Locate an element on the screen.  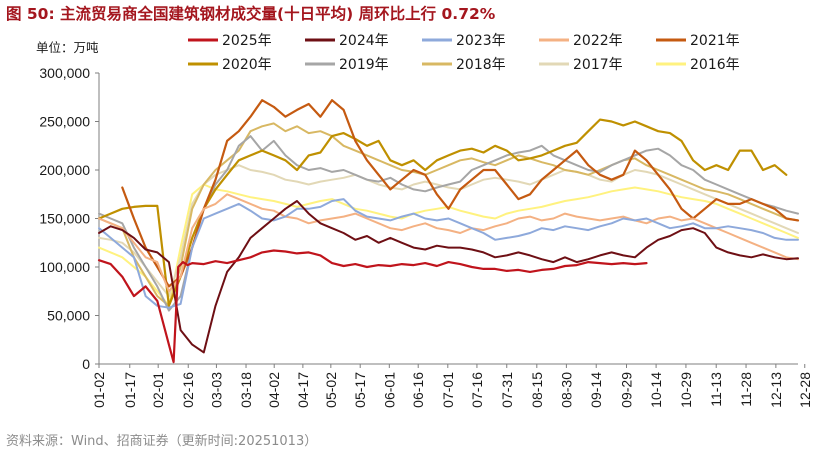
x-tick-label: 06-16 is located at coordinates (418, 390).